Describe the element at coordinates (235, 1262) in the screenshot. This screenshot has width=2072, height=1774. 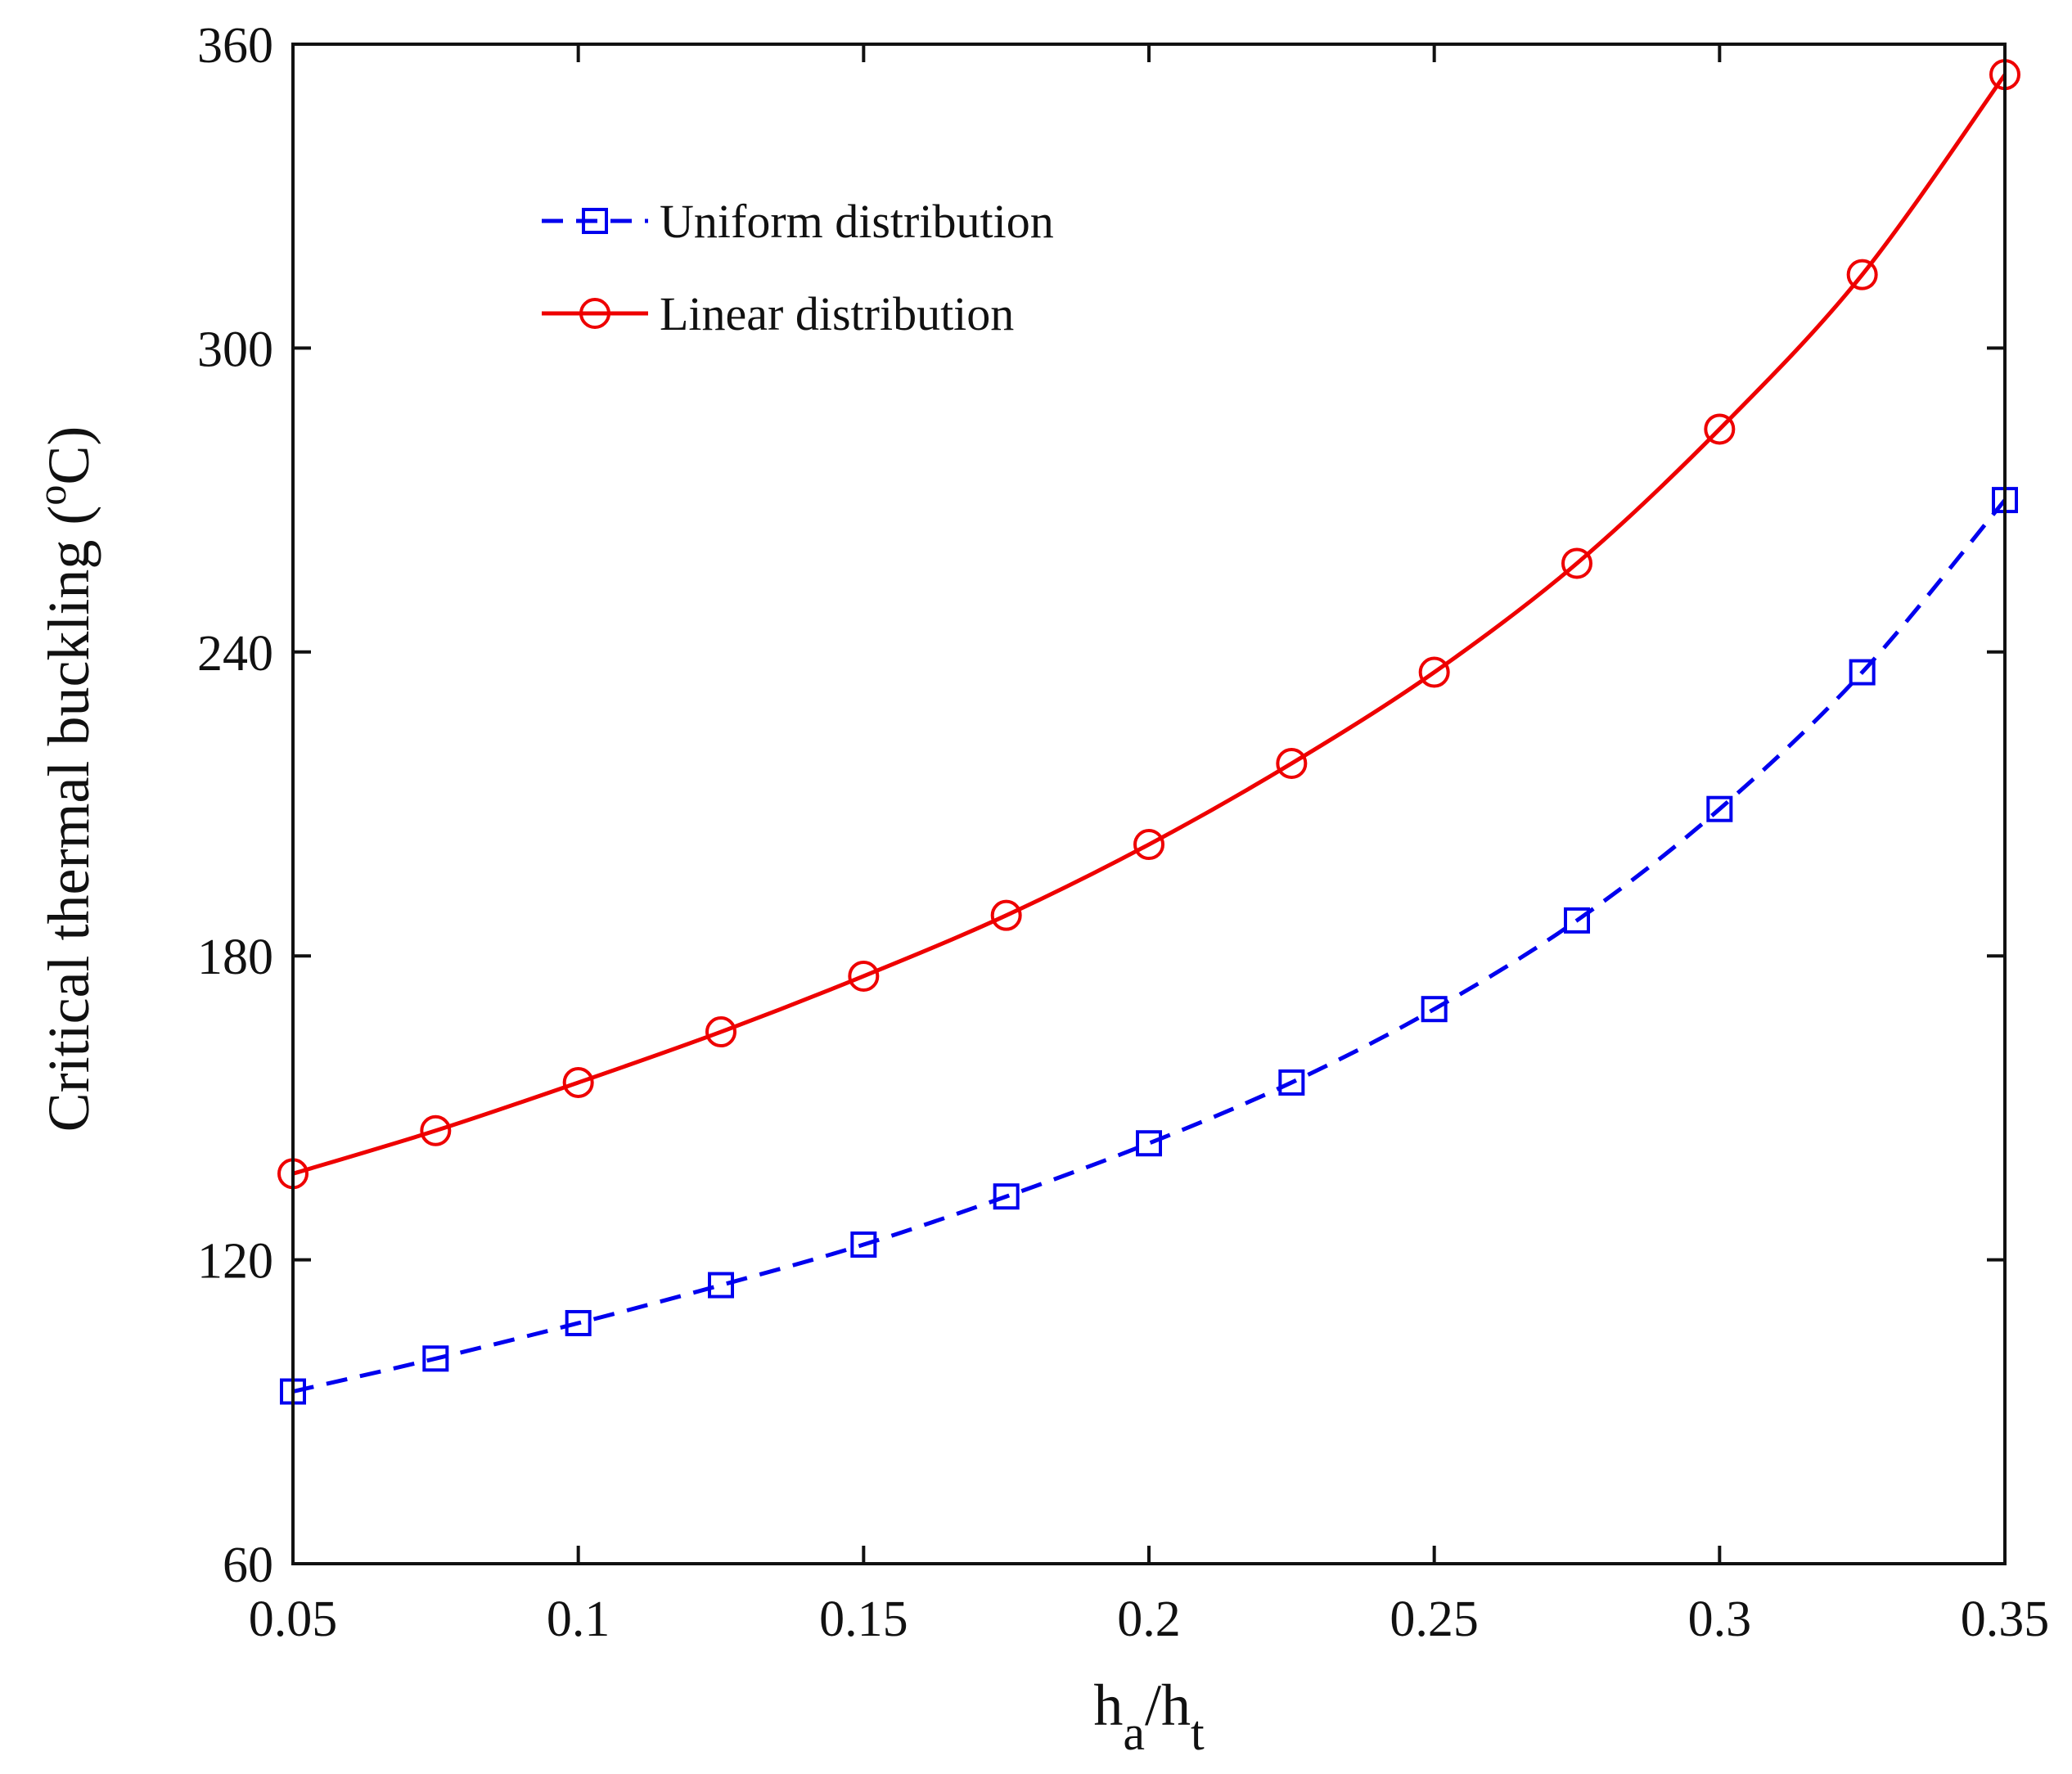
I see `y-tick-label: 120` at that location.